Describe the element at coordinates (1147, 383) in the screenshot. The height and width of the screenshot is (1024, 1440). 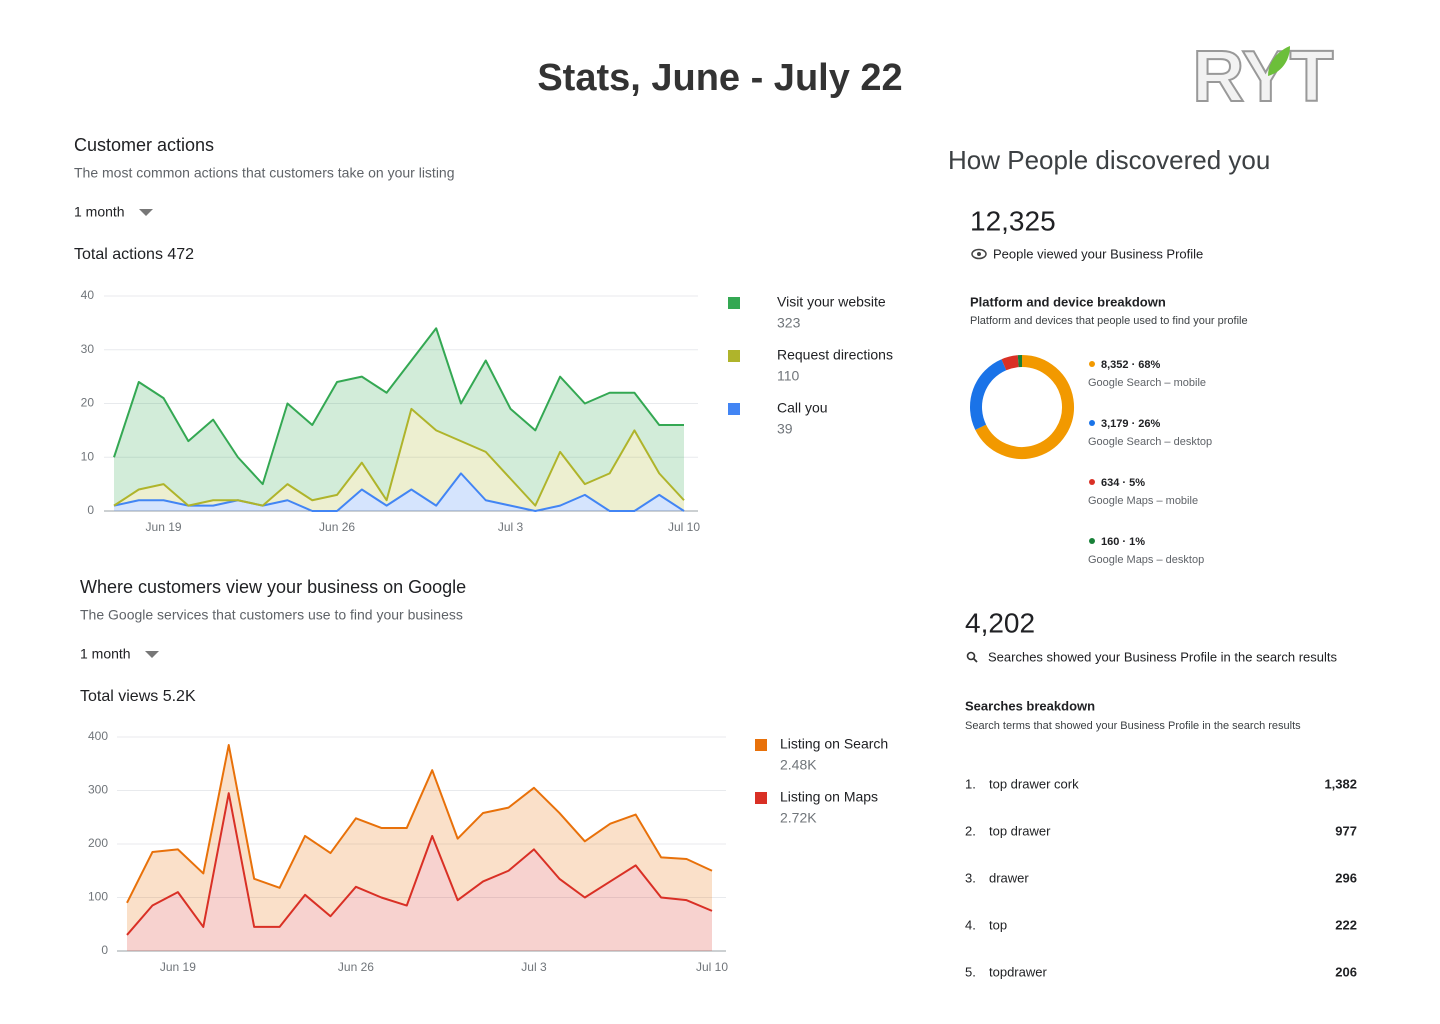
I see `donut-category: Google Search – mobile` at that location.